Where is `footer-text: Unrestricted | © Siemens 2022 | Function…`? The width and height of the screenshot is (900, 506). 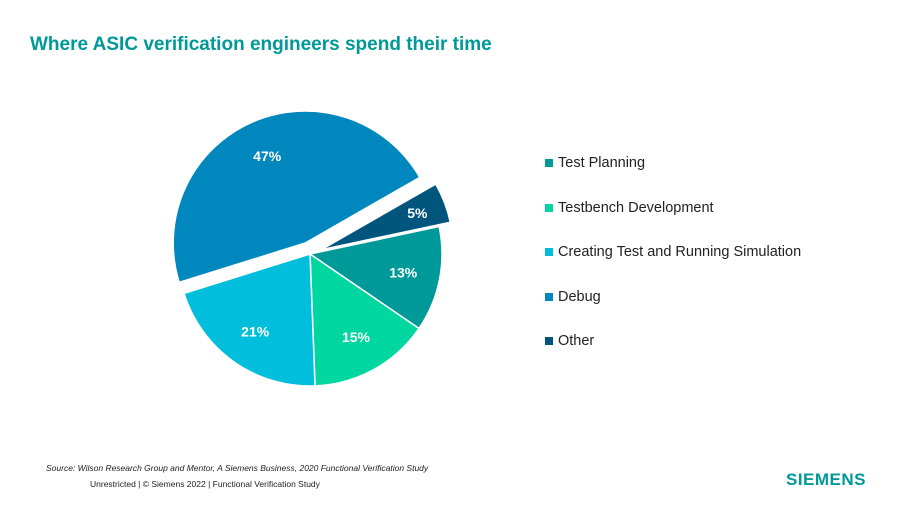 footer-text: Unrestricted | © Siemens 2022 | Function… is located at coordinates (205, 484).